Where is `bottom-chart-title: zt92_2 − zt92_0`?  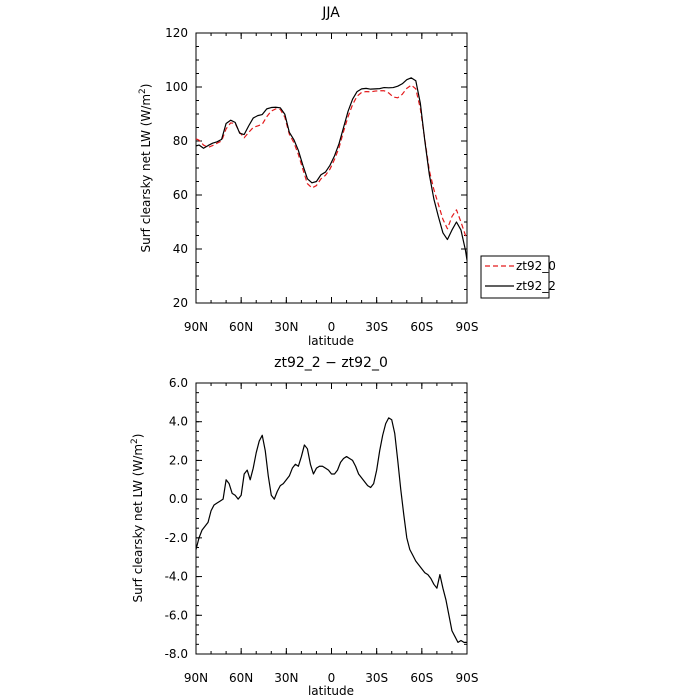
bottom-chart-title: zt92_2 − zt92_0 is located at coordinates (331, 363).